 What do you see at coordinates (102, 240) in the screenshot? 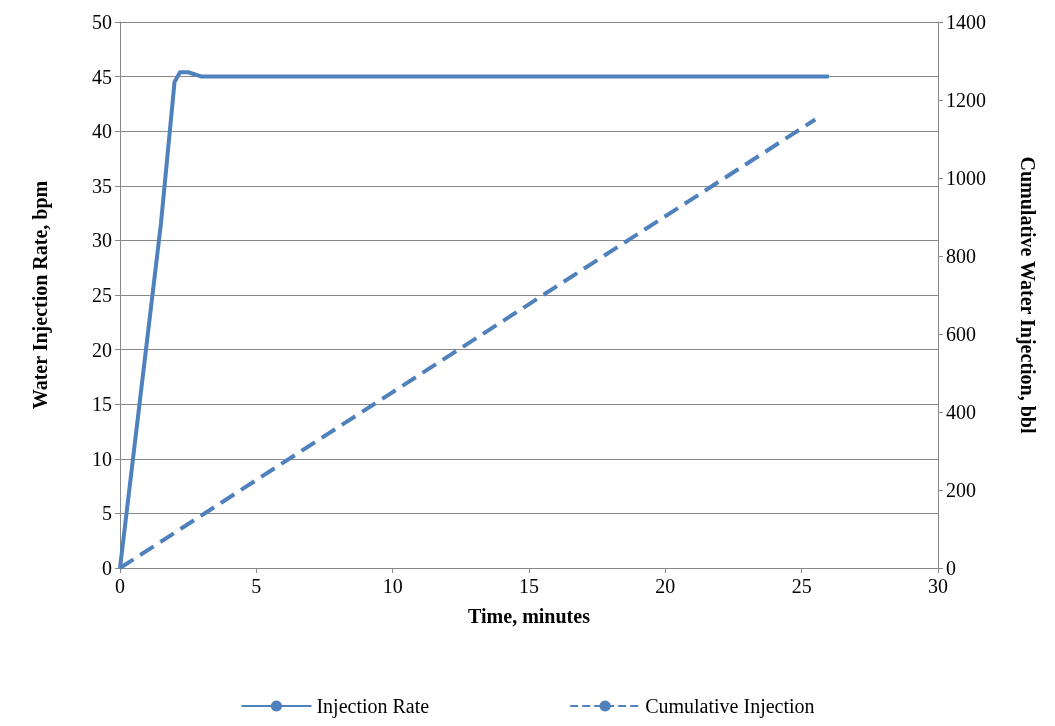
I see `y-tick-label: 30` at bounding box center [102, 240].